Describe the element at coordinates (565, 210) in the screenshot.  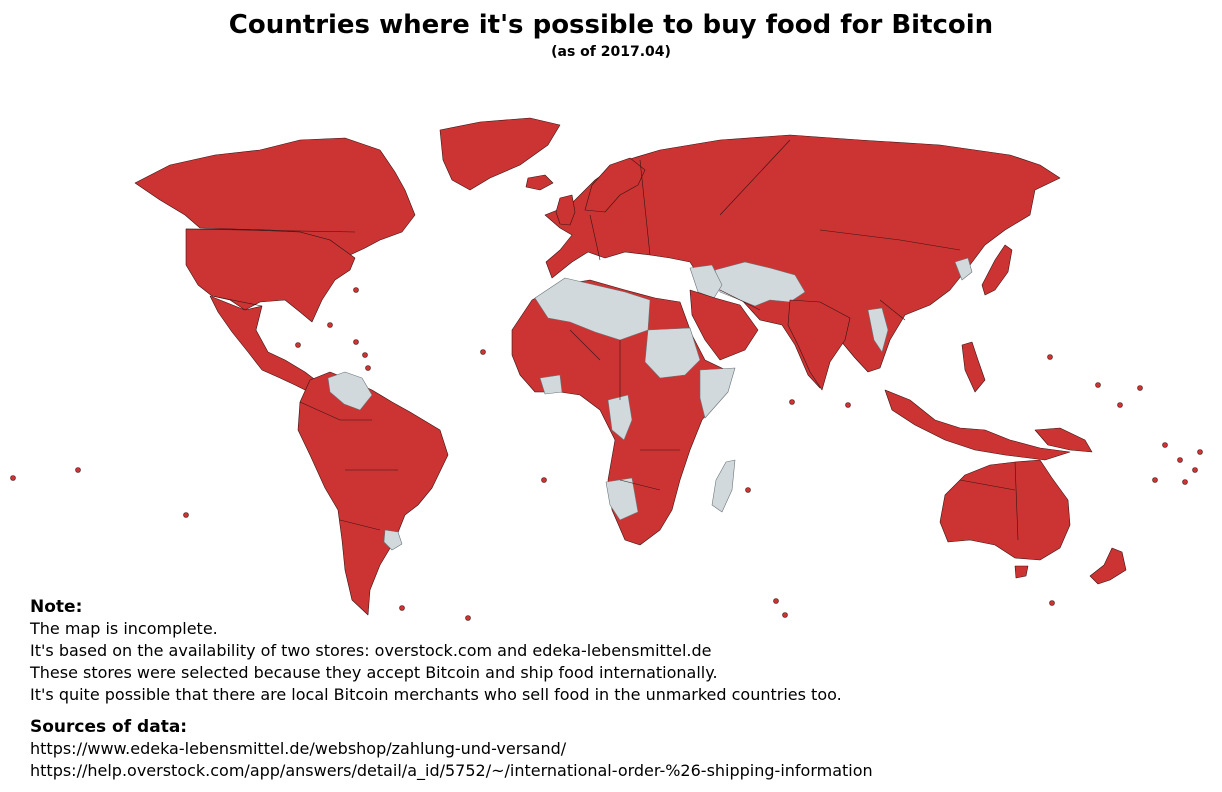
I see `uk-region` at that location.